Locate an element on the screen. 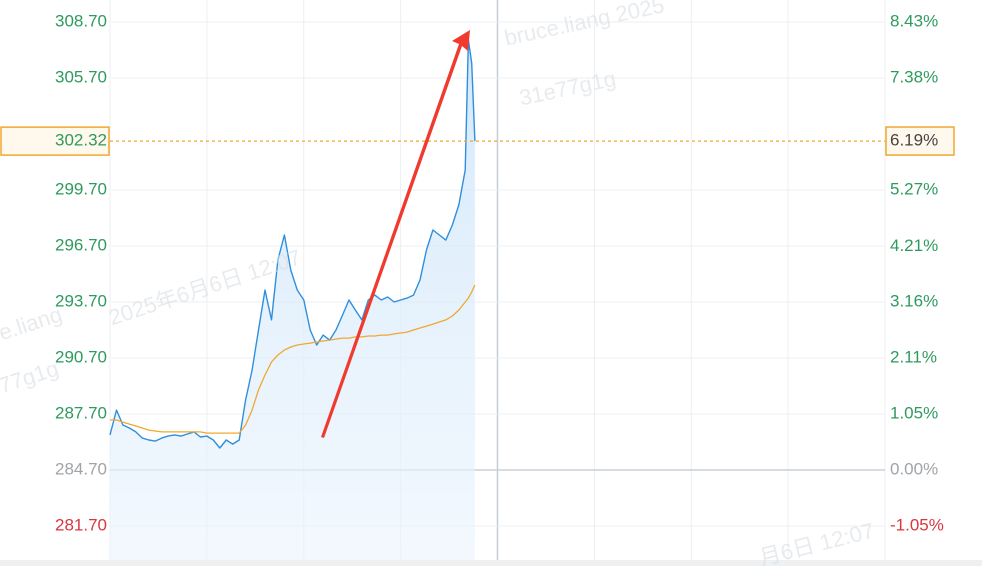 The image size is (982, 566). y-tick-label: 281.70 is located at coordinates (81, 525).